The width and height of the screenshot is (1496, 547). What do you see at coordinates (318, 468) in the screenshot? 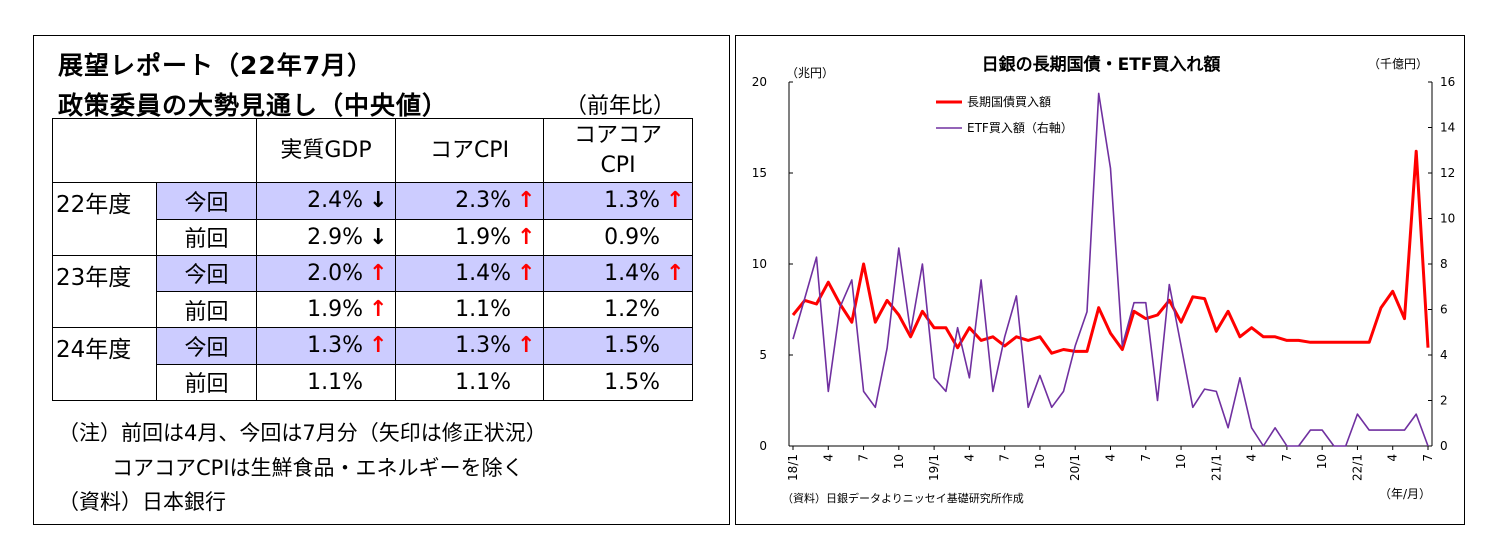
I see `note-core-core: コアコアCPIは生鮮食品・エネルギーを除く` at bounding box center [318, 468].